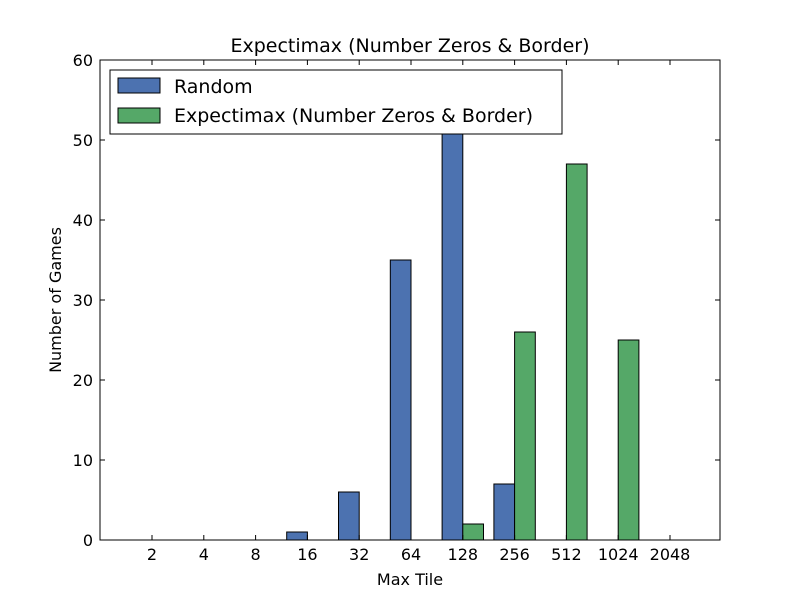 This screenshot has height=600, width=800. Describe the element at coordinates (410, 579) in the screenshot. I see `x-axis-label: Max Tile` at that location.